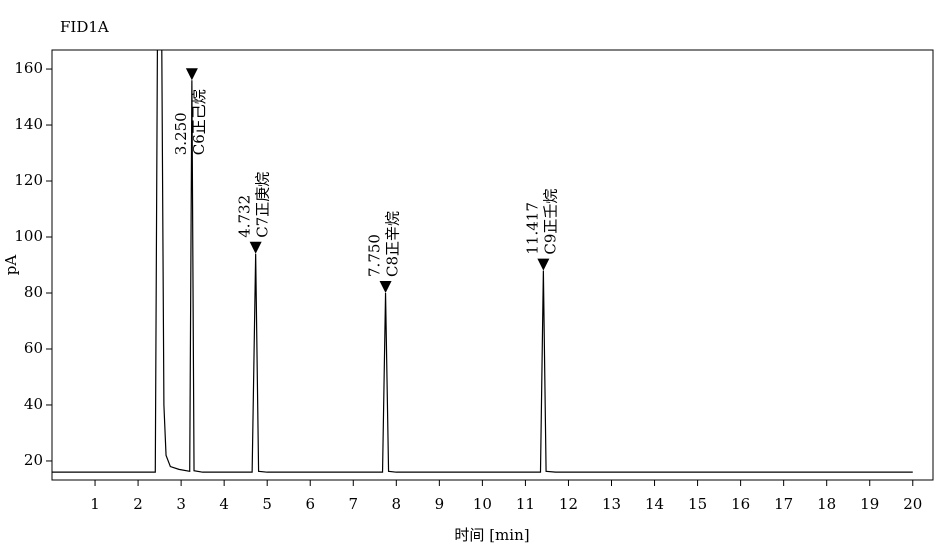 This screenshot has width=941, height=556. I want to click on retention-time-label: 11.417, so click(532, 228).